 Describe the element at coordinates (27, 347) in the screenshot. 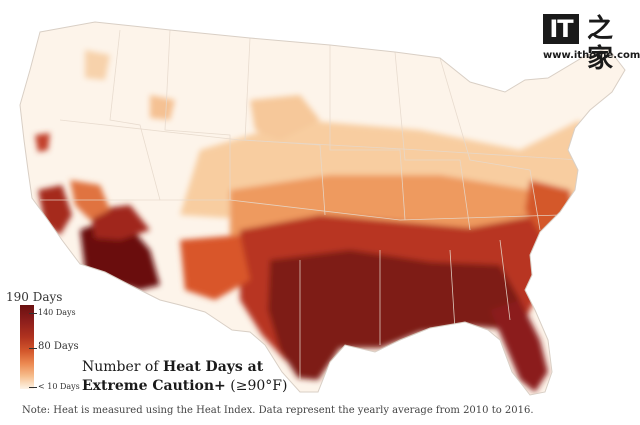

I see `legend-color-bar` at that location.